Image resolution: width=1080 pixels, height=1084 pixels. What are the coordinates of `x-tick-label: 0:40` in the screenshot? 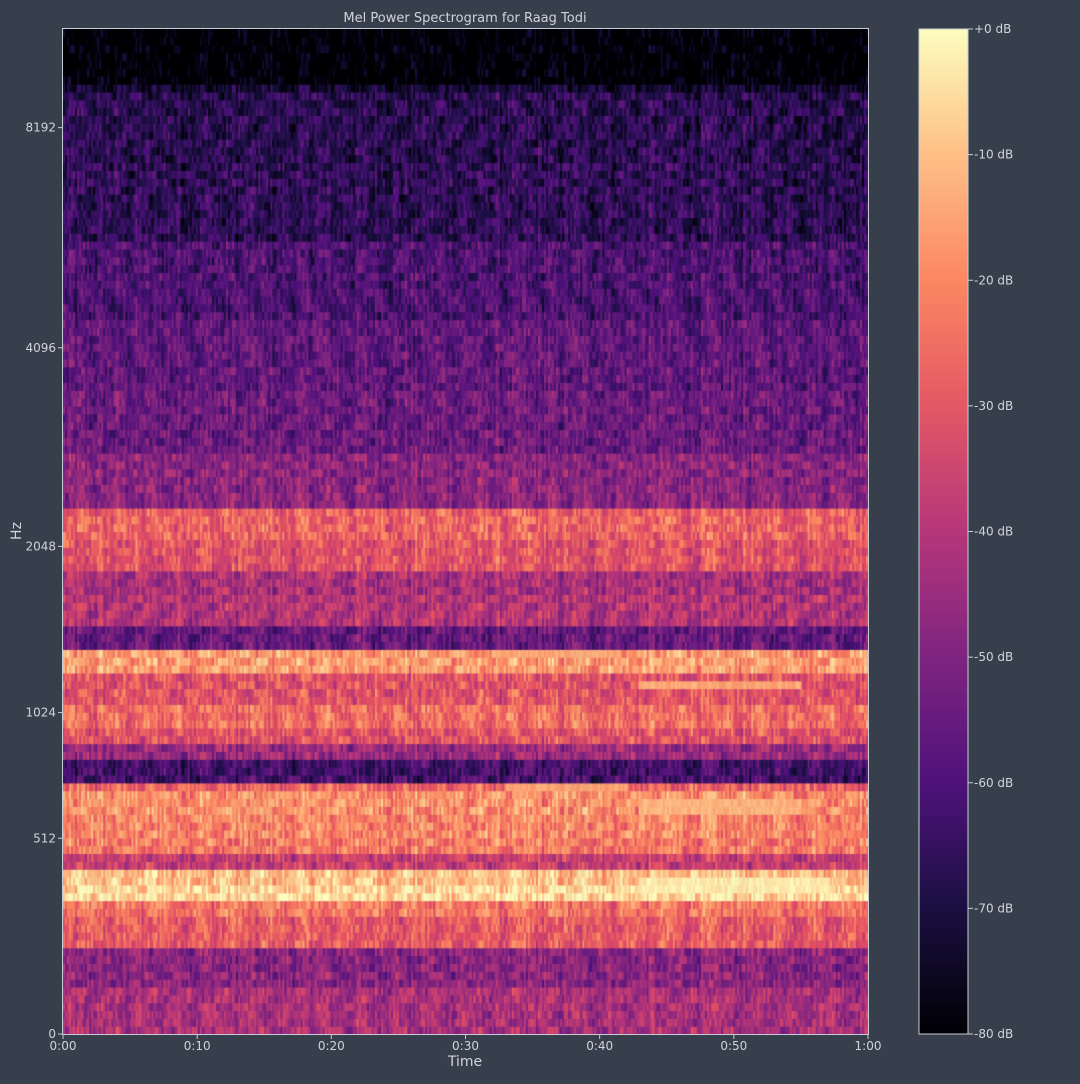 It's located at (599, 1046).